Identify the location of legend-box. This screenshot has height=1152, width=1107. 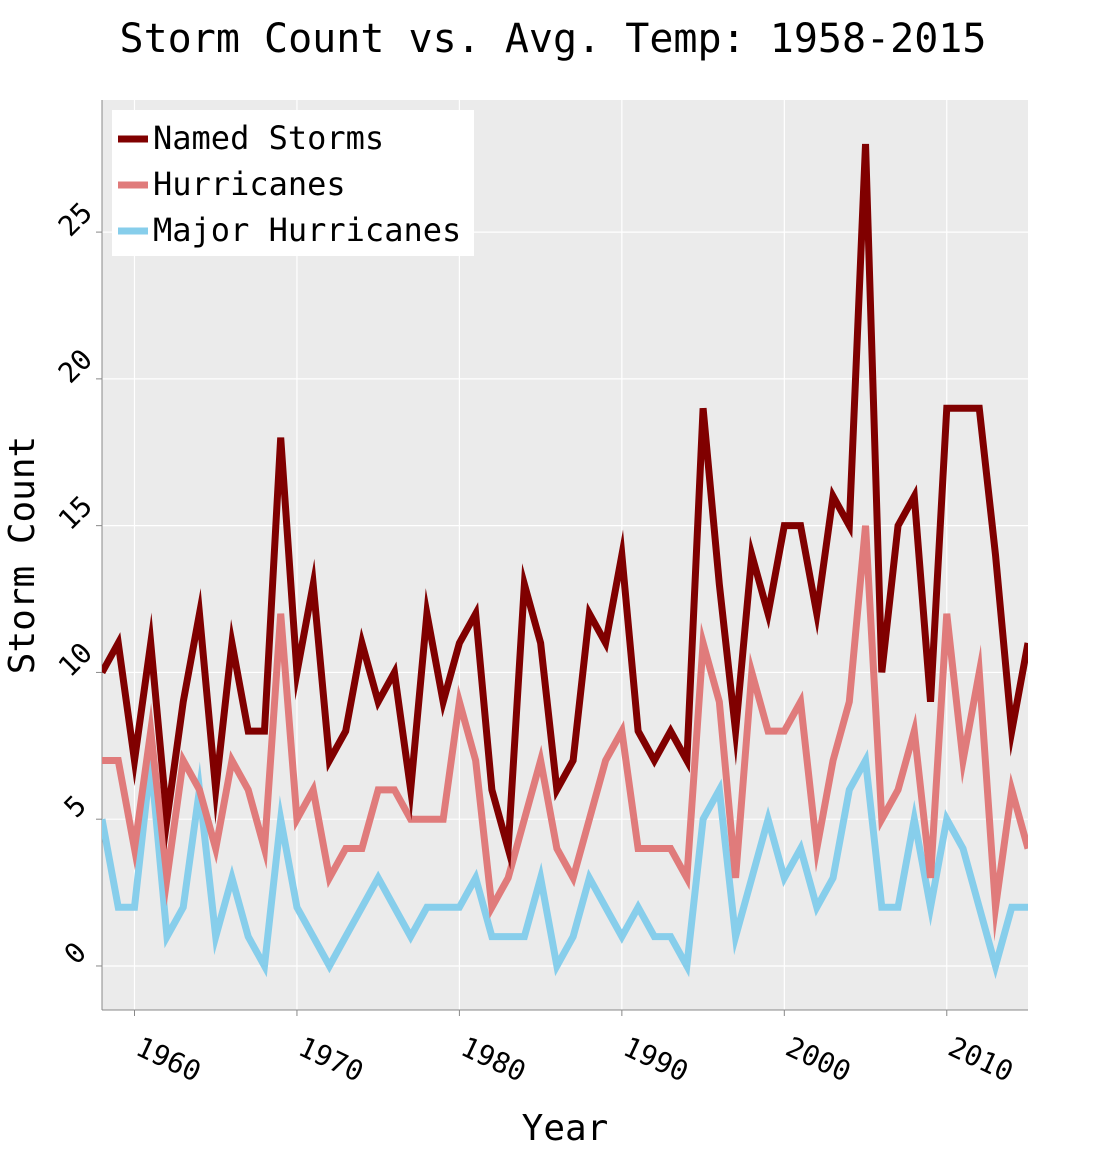
(293, 183).